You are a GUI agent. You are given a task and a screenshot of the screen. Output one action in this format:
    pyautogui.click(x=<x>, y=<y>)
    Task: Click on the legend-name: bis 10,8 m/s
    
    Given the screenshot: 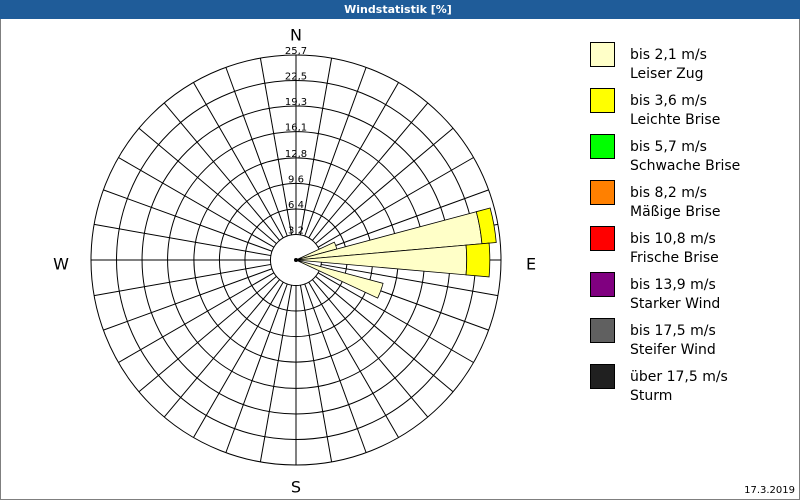 What is the action you would take?
    pyautogui.click(x=673, y=239)
    